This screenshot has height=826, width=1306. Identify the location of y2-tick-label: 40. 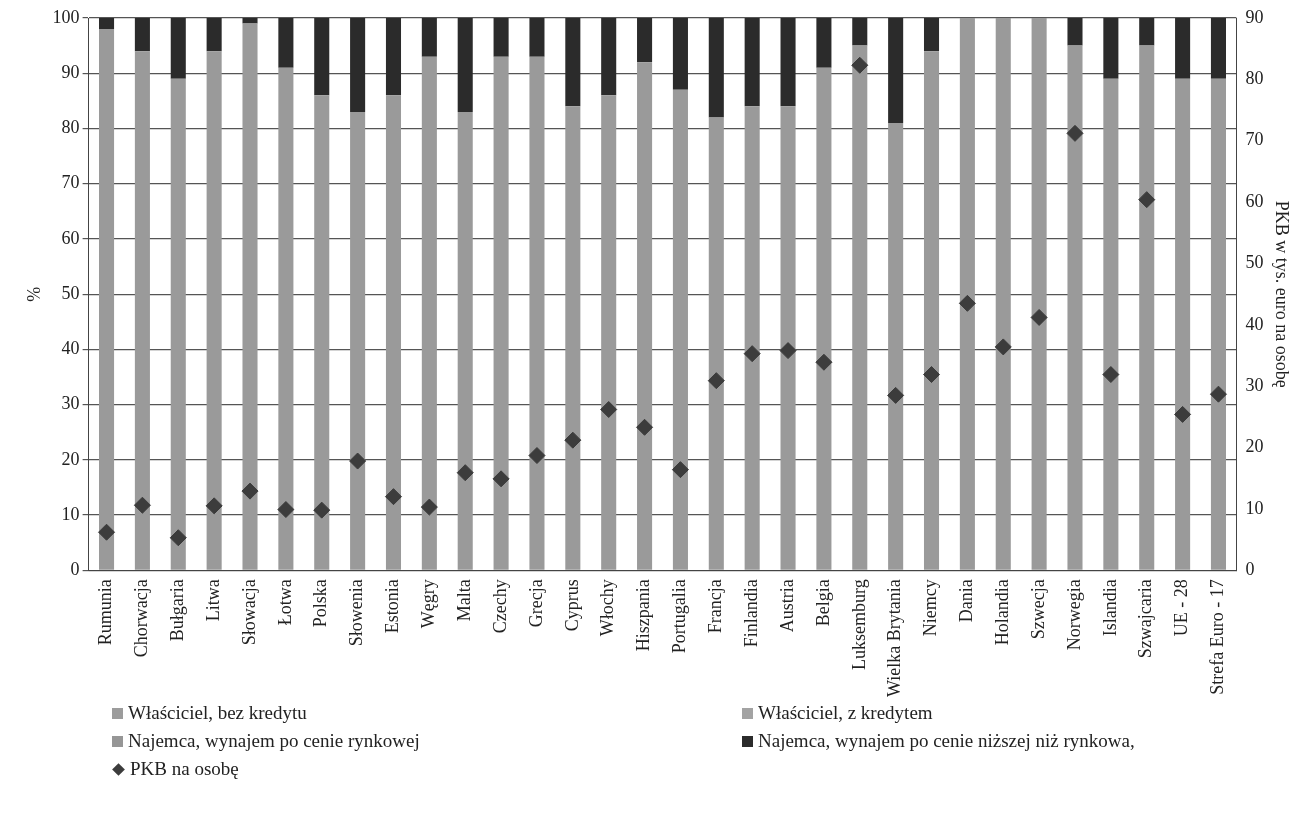
(1254, 323).